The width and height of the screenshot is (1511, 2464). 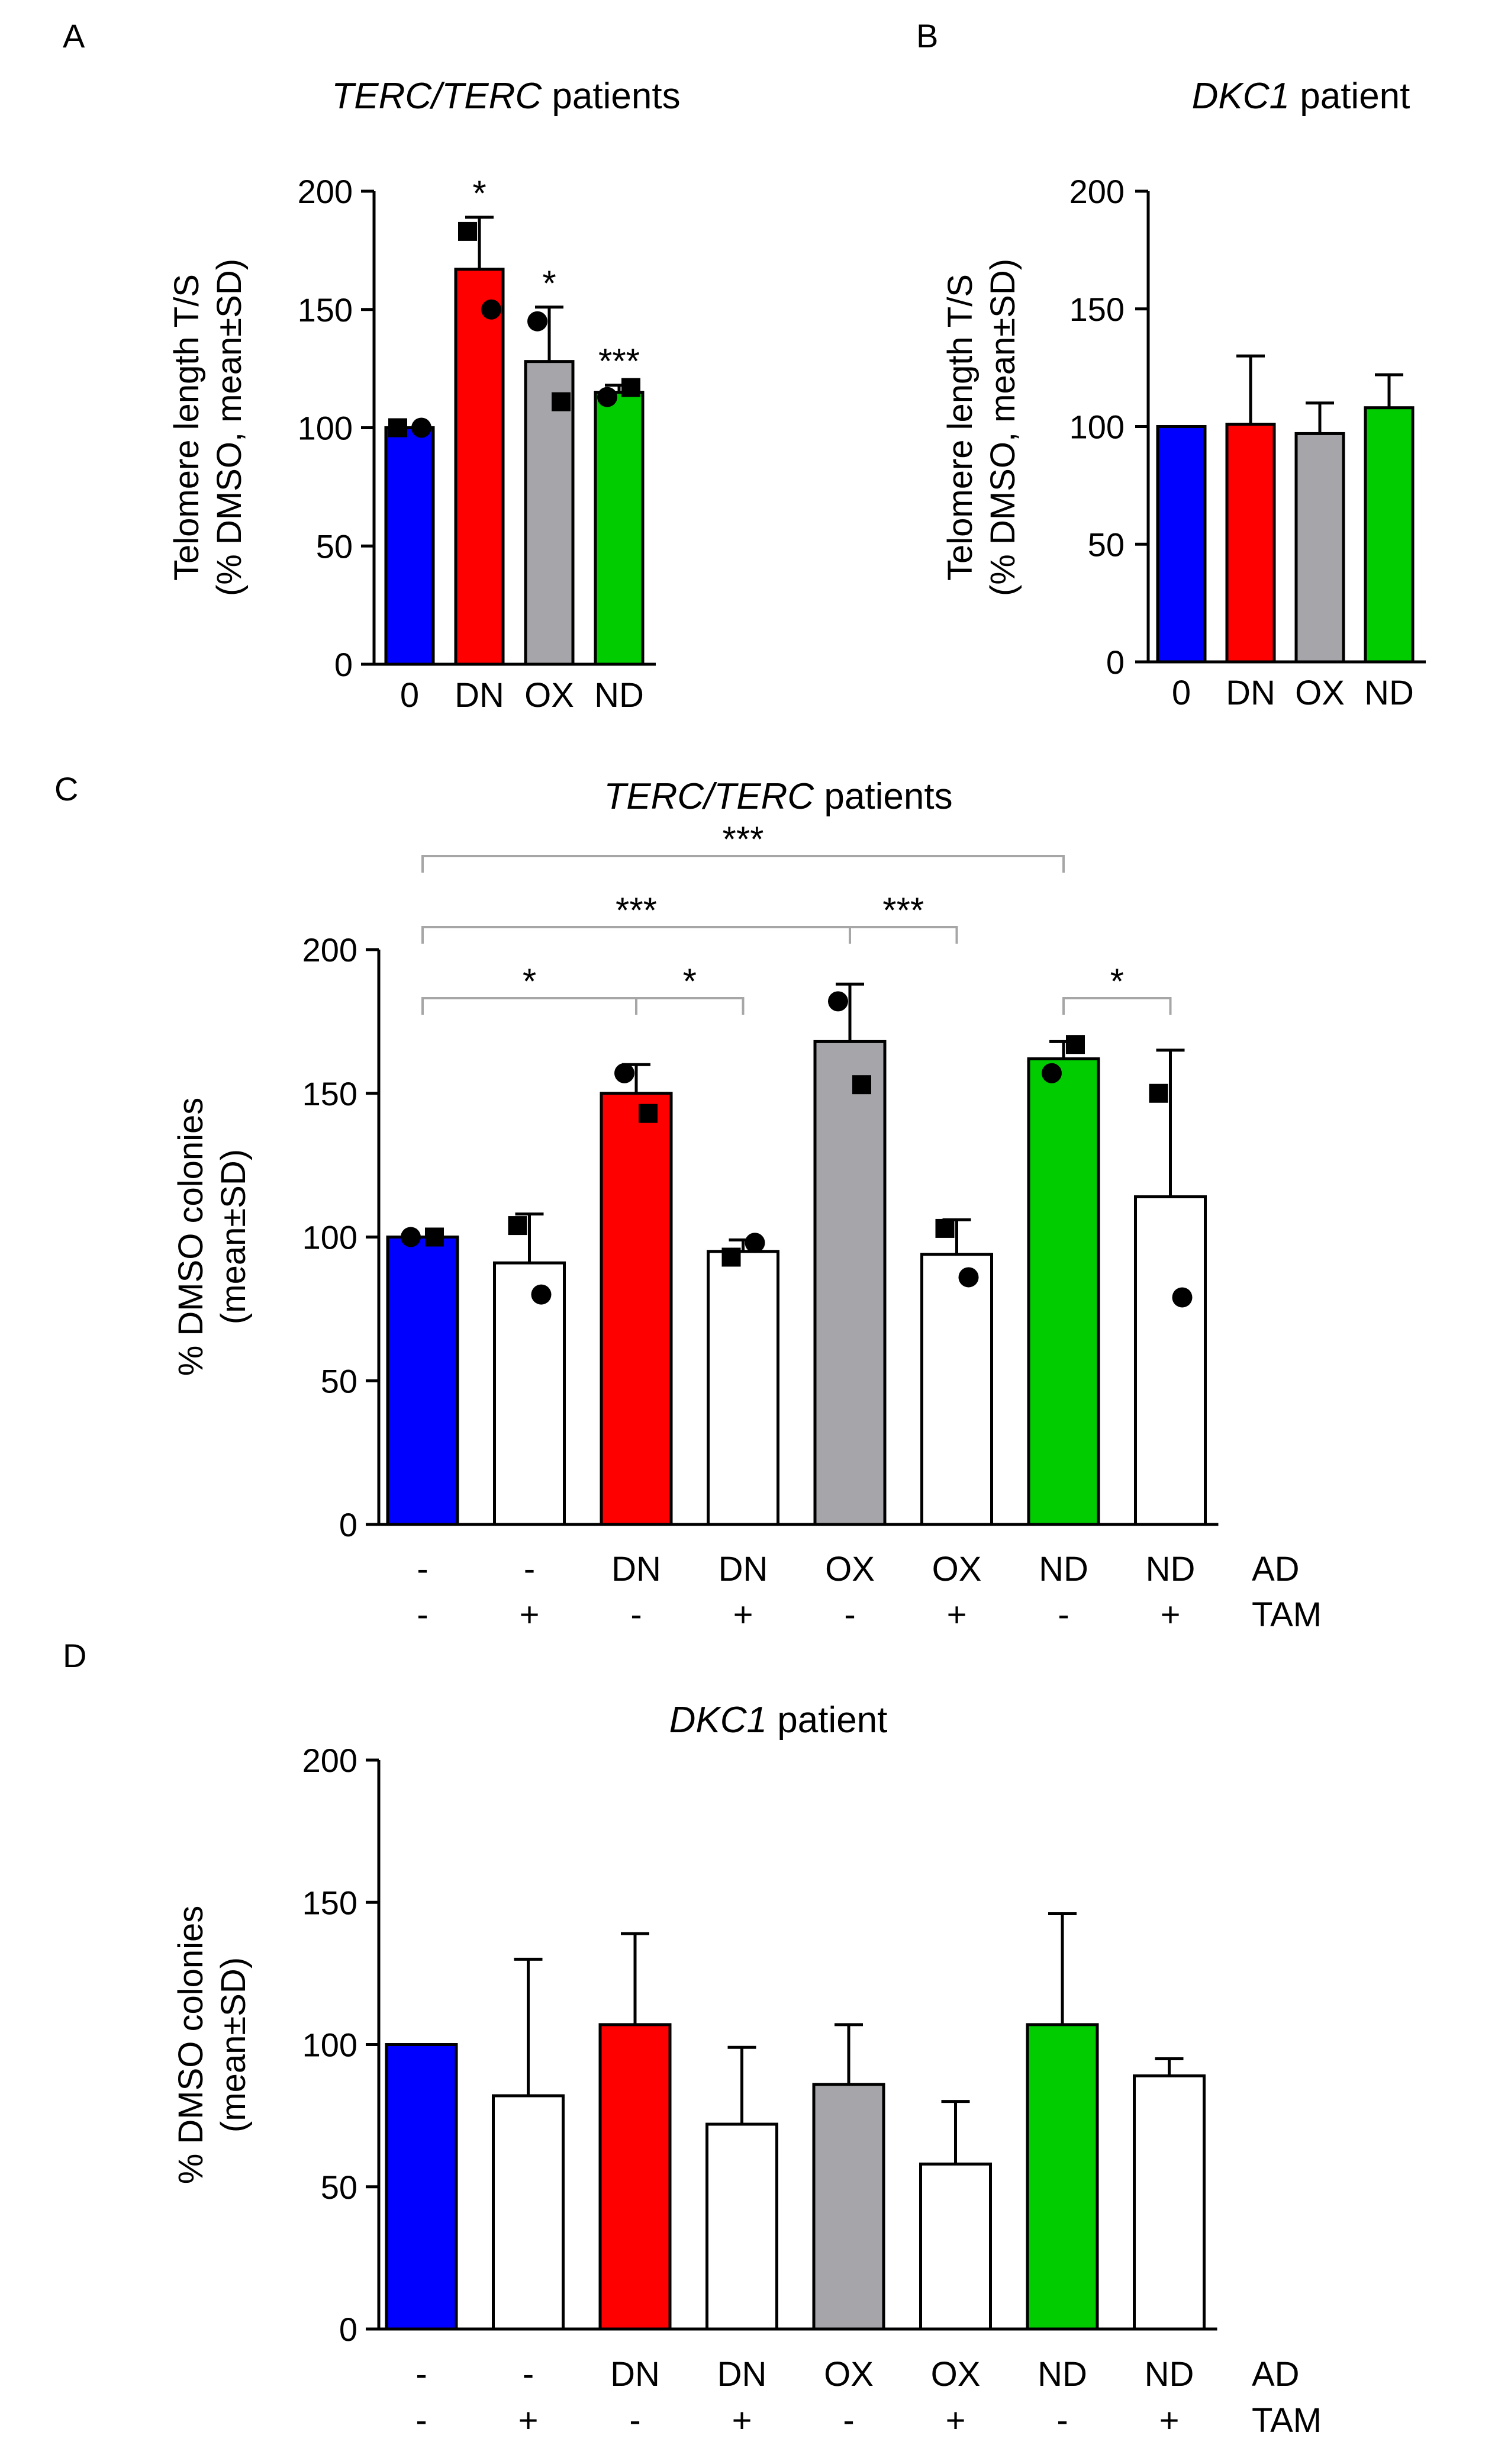 What do you see at coordinates (186, 427) in the screenshot?
I see `panel-a-ylabel-line: Telomere length T/S` at bounding box center [186, 427].